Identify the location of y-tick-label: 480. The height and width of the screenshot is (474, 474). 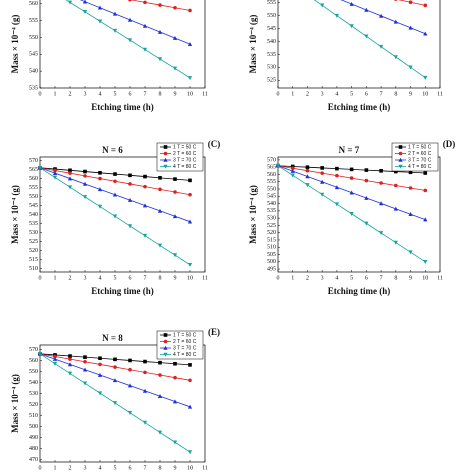
(33, 449).